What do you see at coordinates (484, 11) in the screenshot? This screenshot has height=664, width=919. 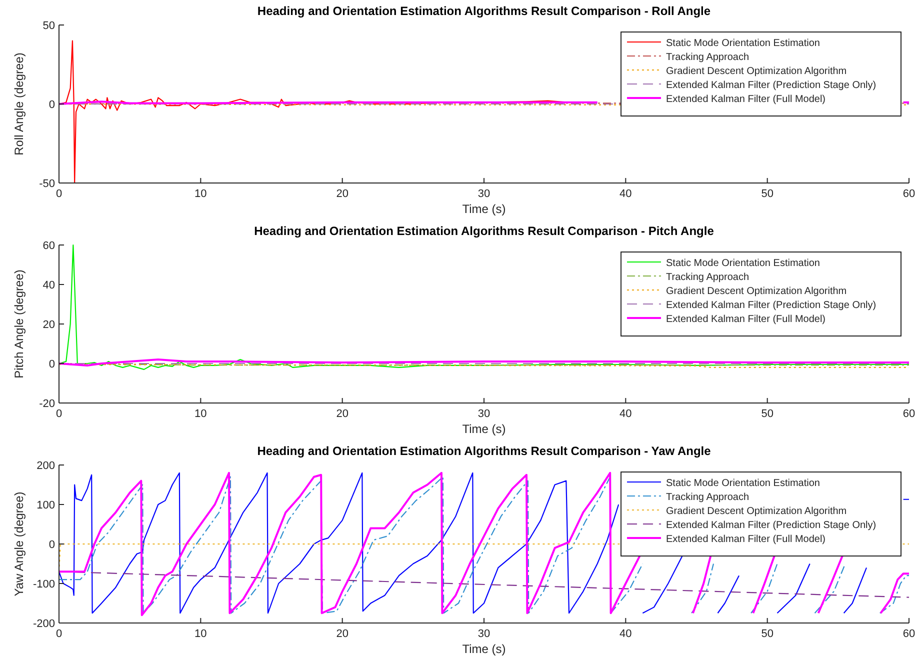 I see `chart-title: Heading and Orientation Estimation Algorithms Result Comparison - Roll Angle` at bounding box center [484, 11].